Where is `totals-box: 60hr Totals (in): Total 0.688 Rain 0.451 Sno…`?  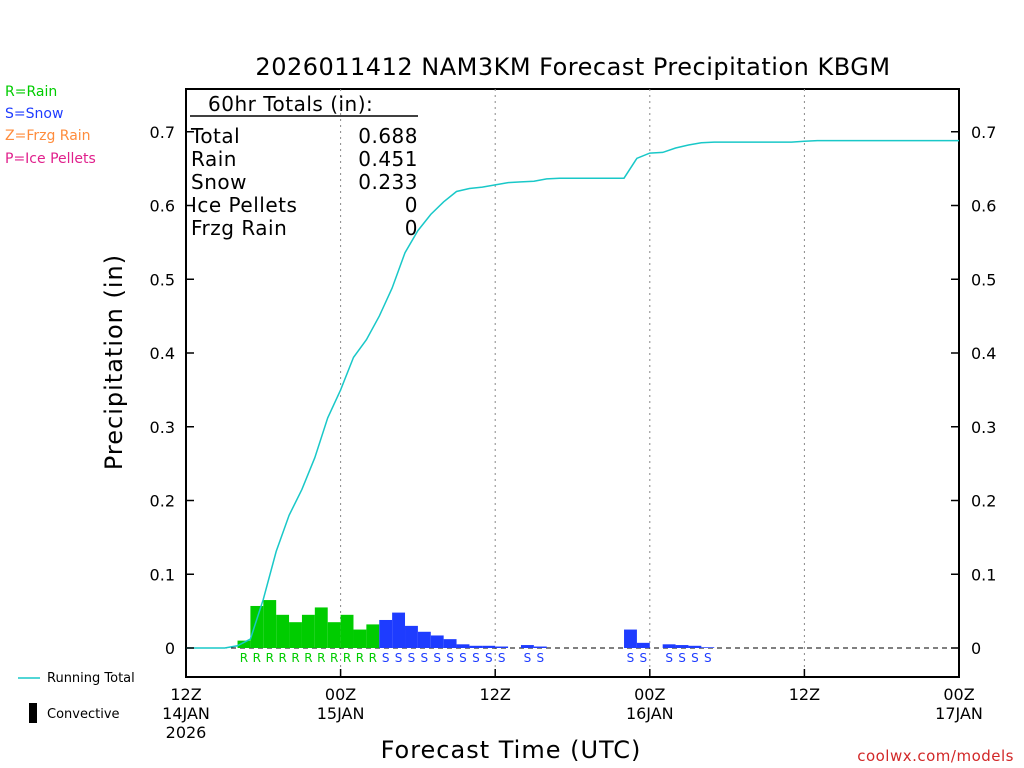
totals-box: 60hr Totals (in): Total 0.688 Rain 0.451 Sno… is located at coordinates (304, 166).